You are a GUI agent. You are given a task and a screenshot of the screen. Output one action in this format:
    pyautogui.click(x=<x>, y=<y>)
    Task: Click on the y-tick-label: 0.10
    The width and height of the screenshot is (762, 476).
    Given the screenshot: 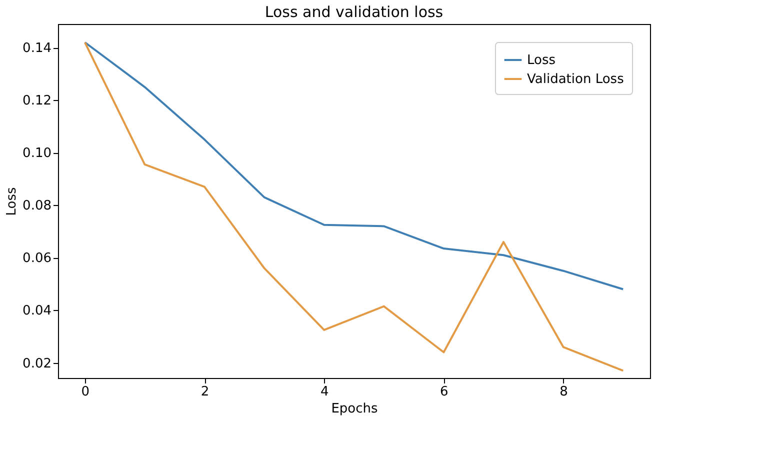 What is the action you would take?
    pyautogui.click(x=37, y=154)
    